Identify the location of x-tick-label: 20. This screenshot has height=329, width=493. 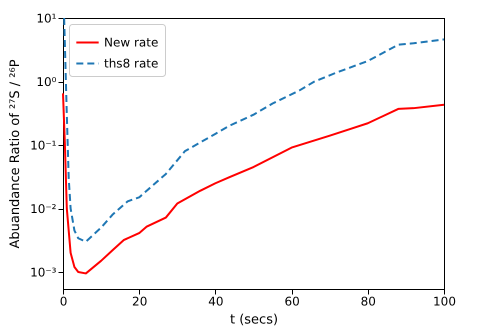
(140, 301).